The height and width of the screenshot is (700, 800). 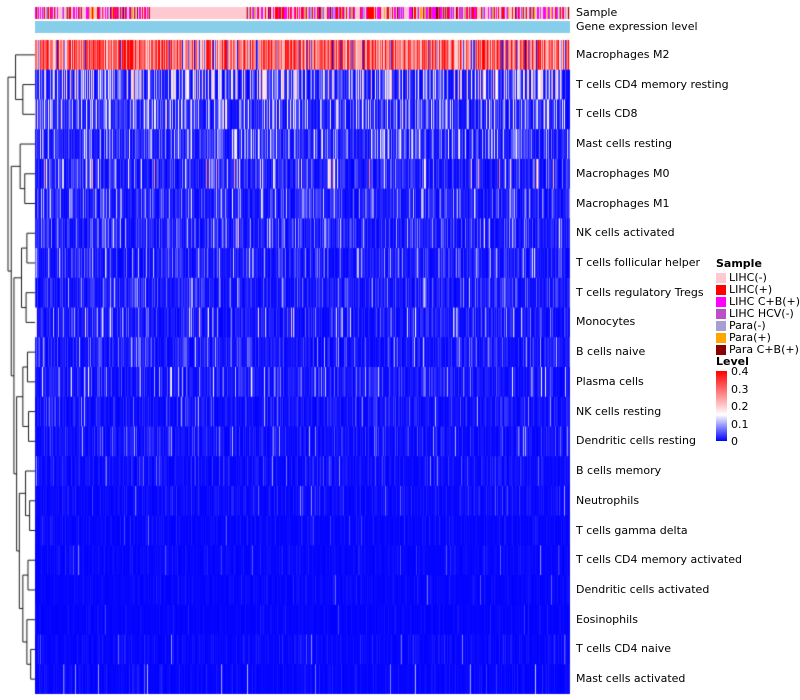 What do you see at coordinates (632, 530) in the screenshot?
I see `heatmap-row-label: T cells gamma delta` at bounding box center [632, 530].